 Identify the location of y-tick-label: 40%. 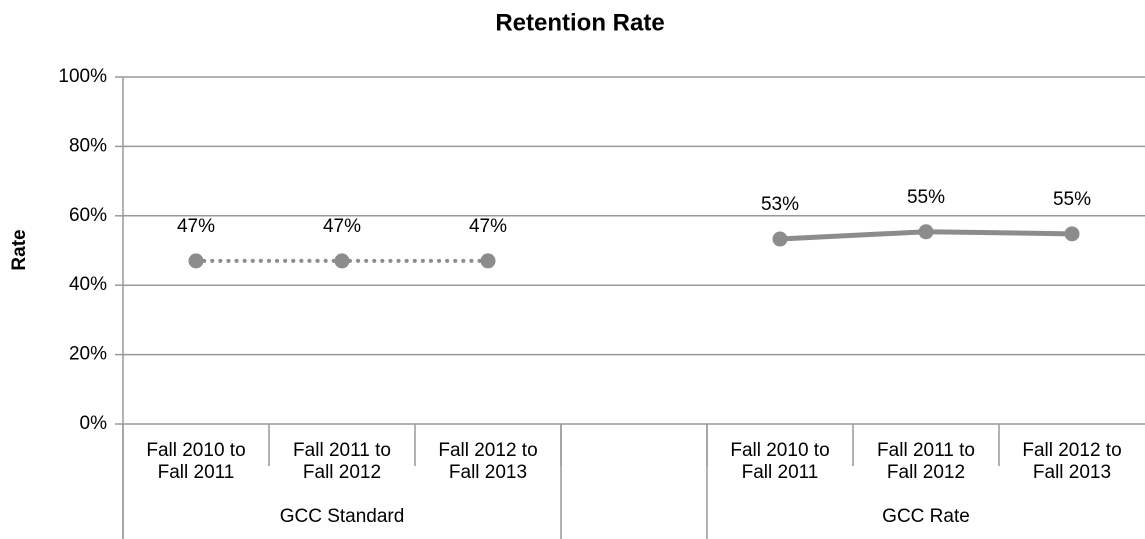
(88, 284).